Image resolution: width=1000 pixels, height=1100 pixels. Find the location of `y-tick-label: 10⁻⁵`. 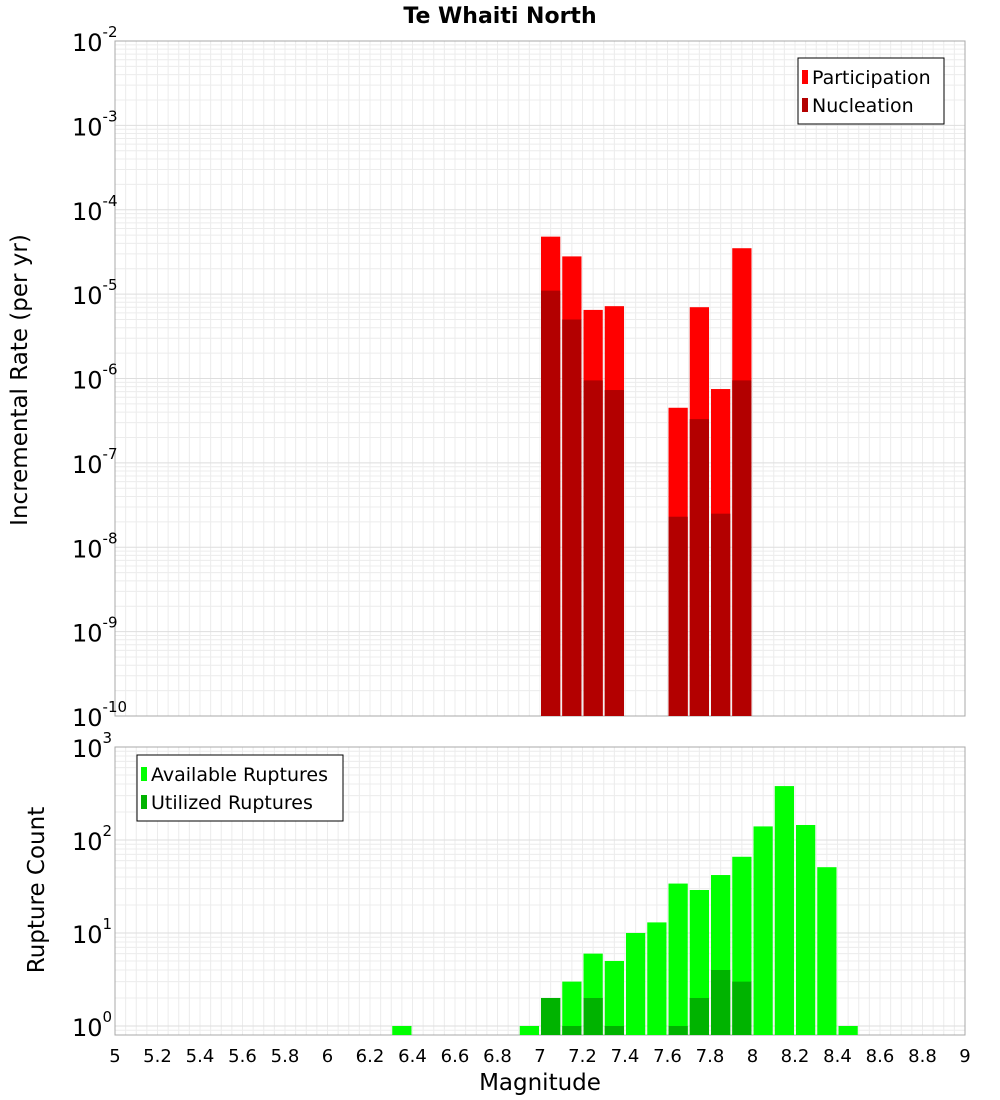

y-tick-label: 10⁻⁵ is located at coordinates (95, 293).